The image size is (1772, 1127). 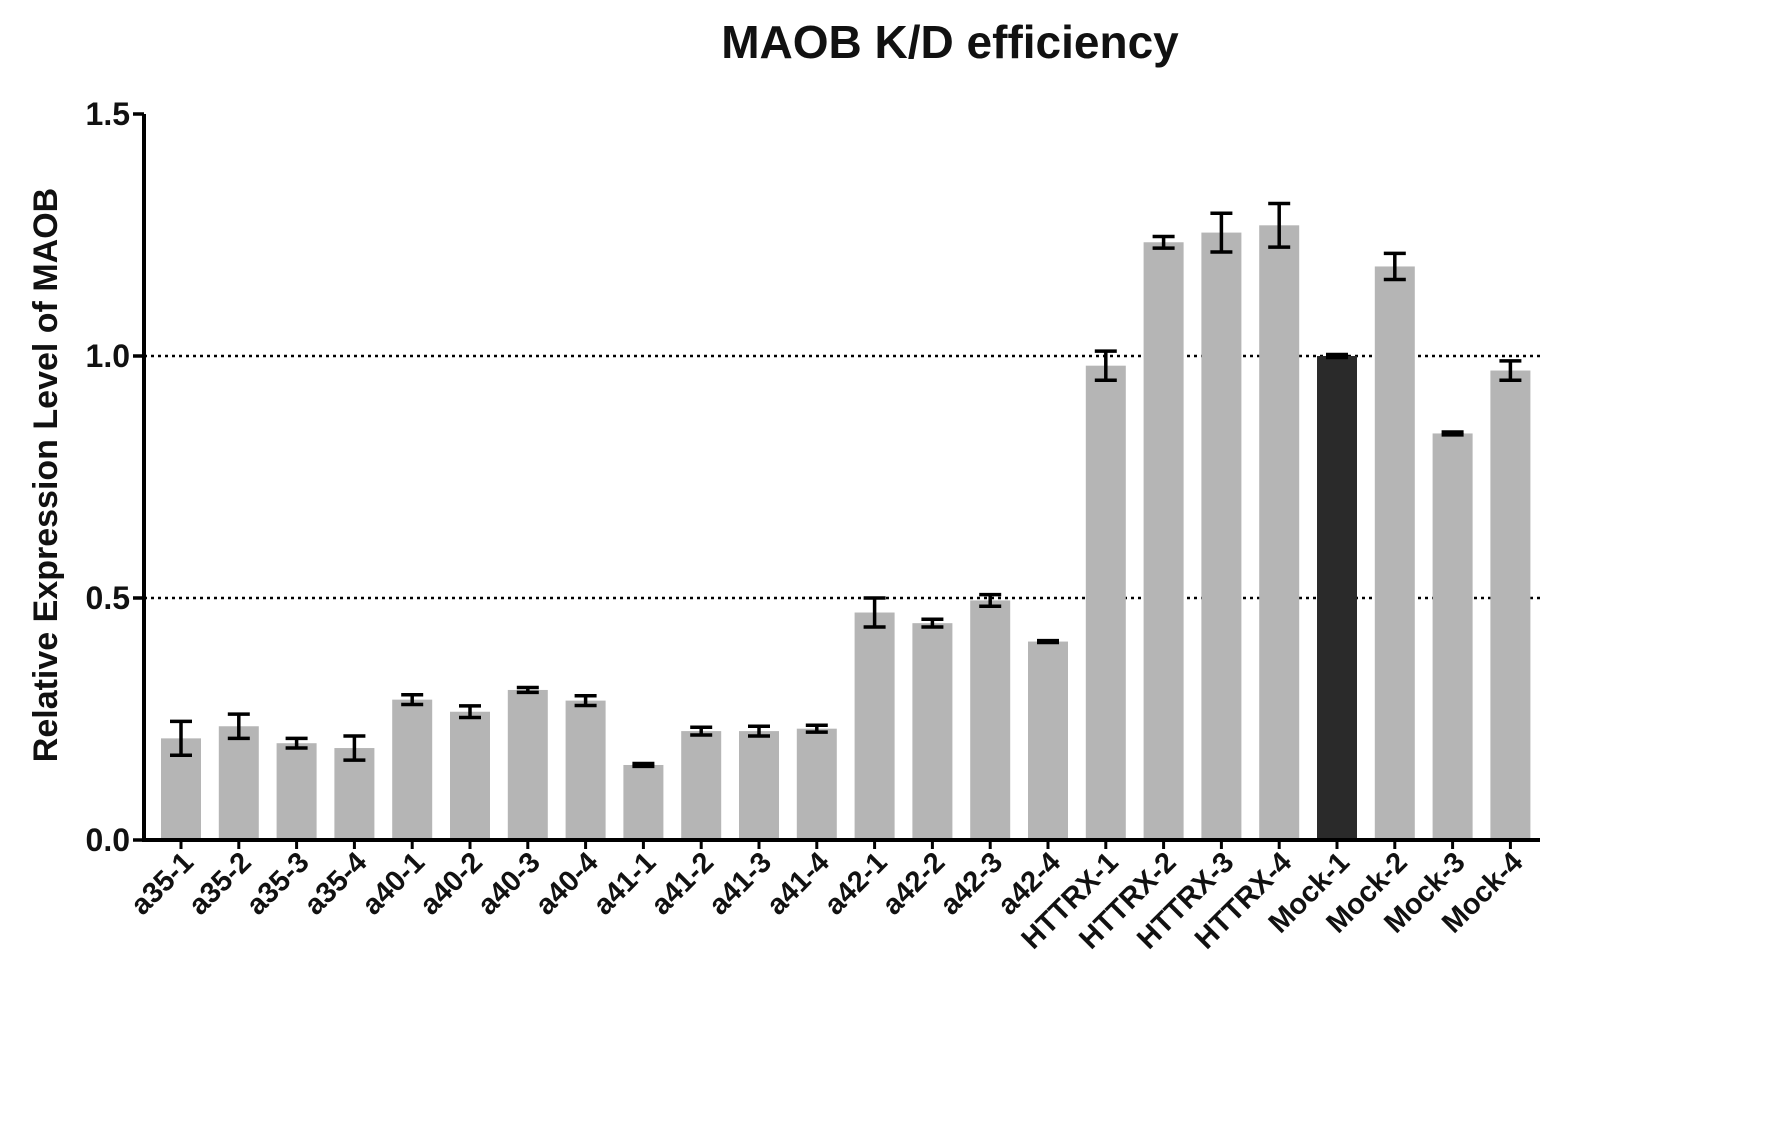 I want to click on x-tick-label: a40-3, so click(x=509, y=883).